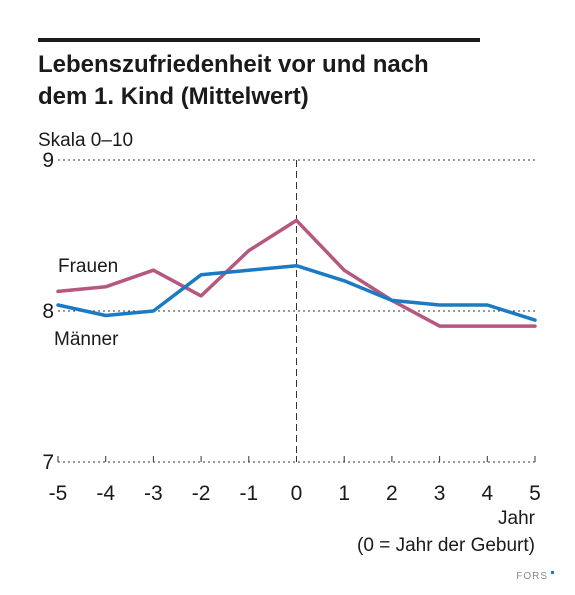 The height and width of the screenshot is (595, 575). Describe the element at coordinates (296, 292) in the screenshot. I see `series-line-maenner` at that location.